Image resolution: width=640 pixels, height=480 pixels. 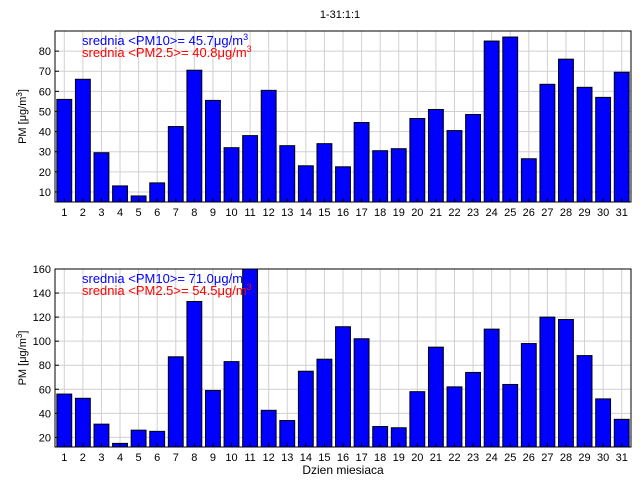 What do you see at coordinates (45, 366) in the screenshot?
I see `y-tick-label: 80` at bounding box center [45, 366].